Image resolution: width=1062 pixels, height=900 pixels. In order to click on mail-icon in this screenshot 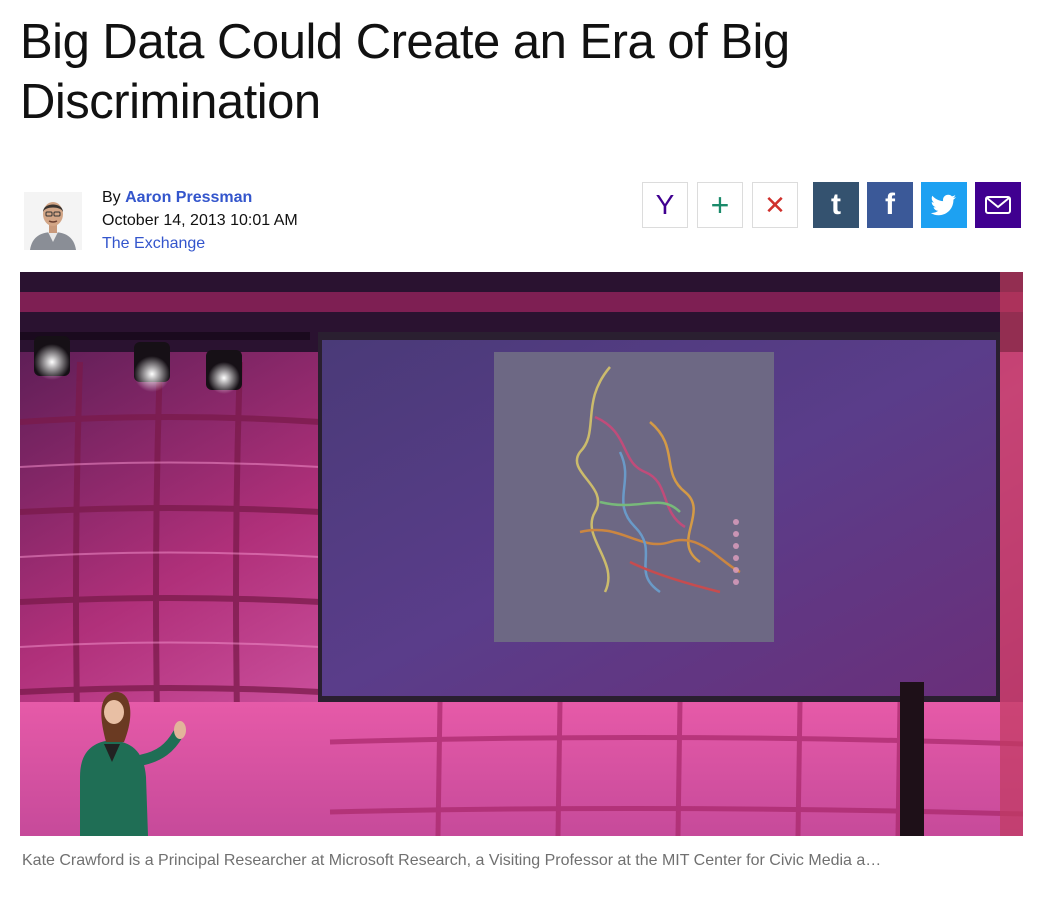, I will do `click(998, 205)`.